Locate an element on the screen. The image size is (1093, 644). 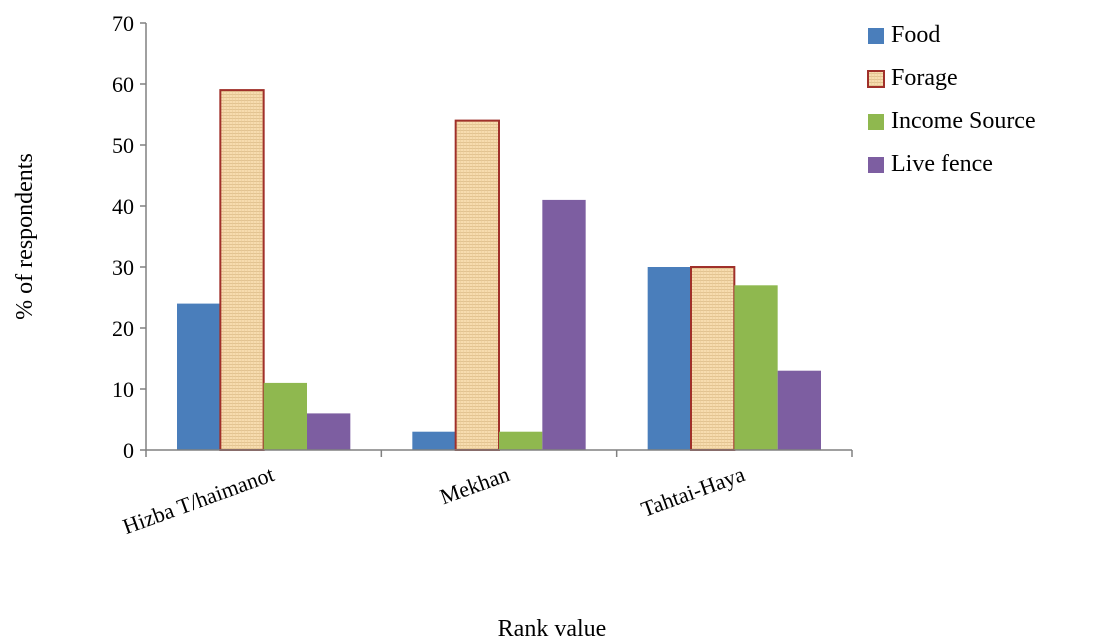
y-axis: 0 10 20 30 40 50 60 70 is located at coordinates (129, 237).